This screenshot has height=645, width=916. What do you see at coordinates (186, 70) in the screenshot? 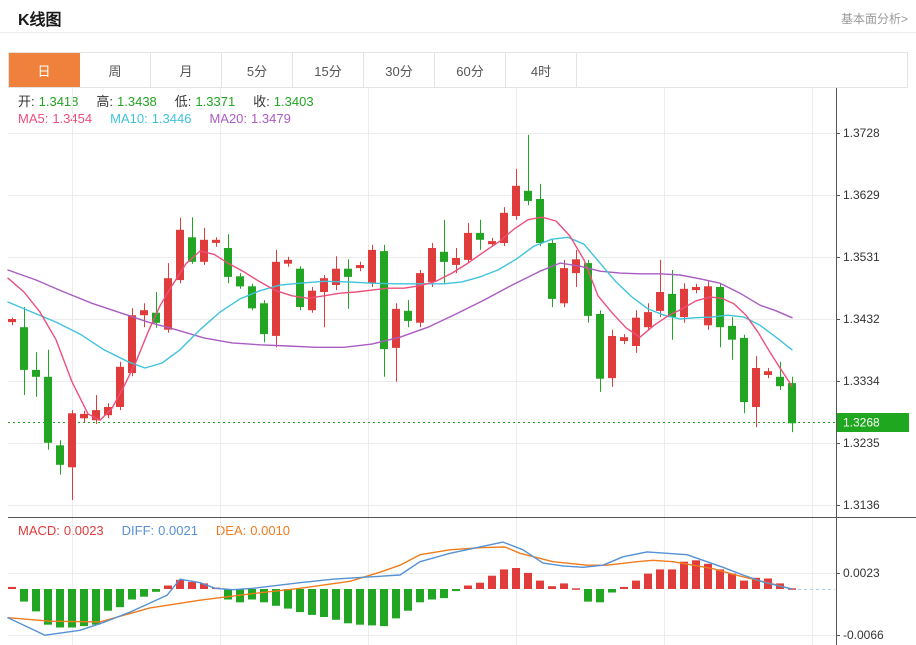
I see `tab-月: 月` at bounding box center [186, 70].